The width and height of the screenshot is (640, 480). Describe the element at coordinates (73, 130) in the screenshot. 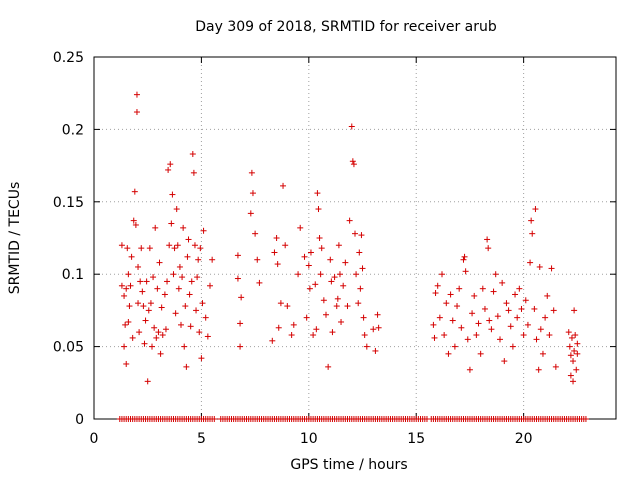

I see `y-tick-label: 0.2` at that location.